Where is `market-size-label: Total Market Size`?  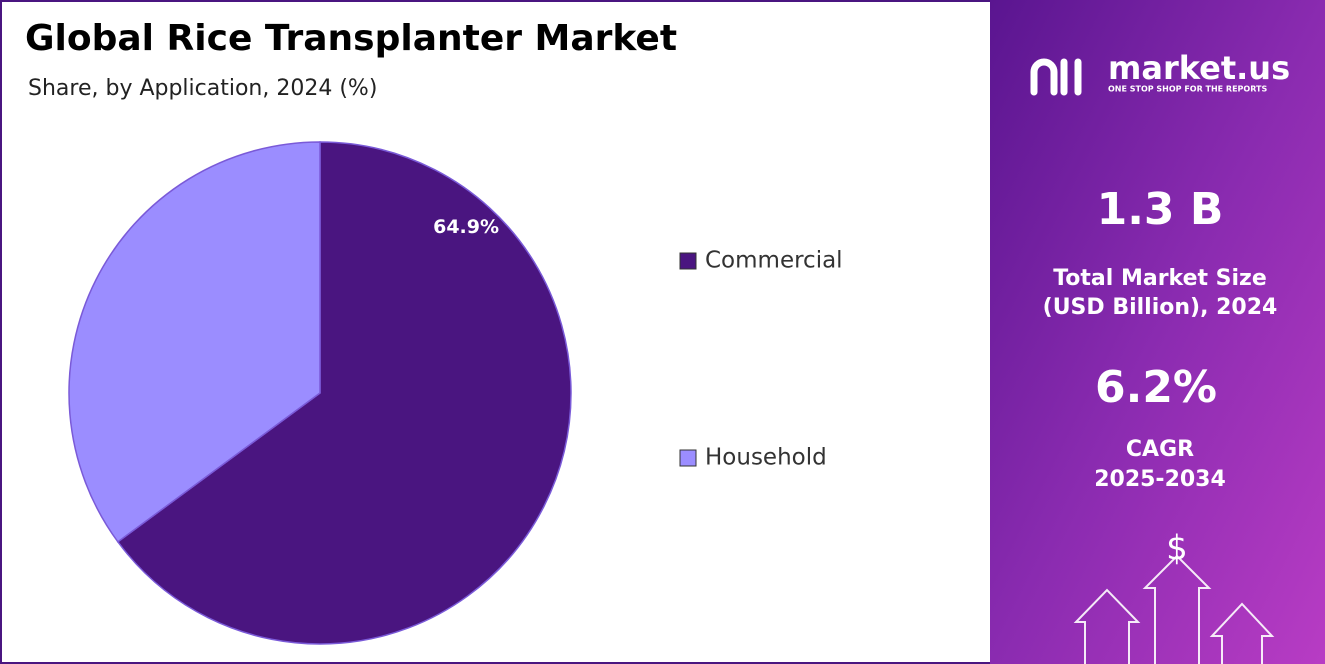
market-size-label: Total Market Size is located at coordinates (1160, 278).